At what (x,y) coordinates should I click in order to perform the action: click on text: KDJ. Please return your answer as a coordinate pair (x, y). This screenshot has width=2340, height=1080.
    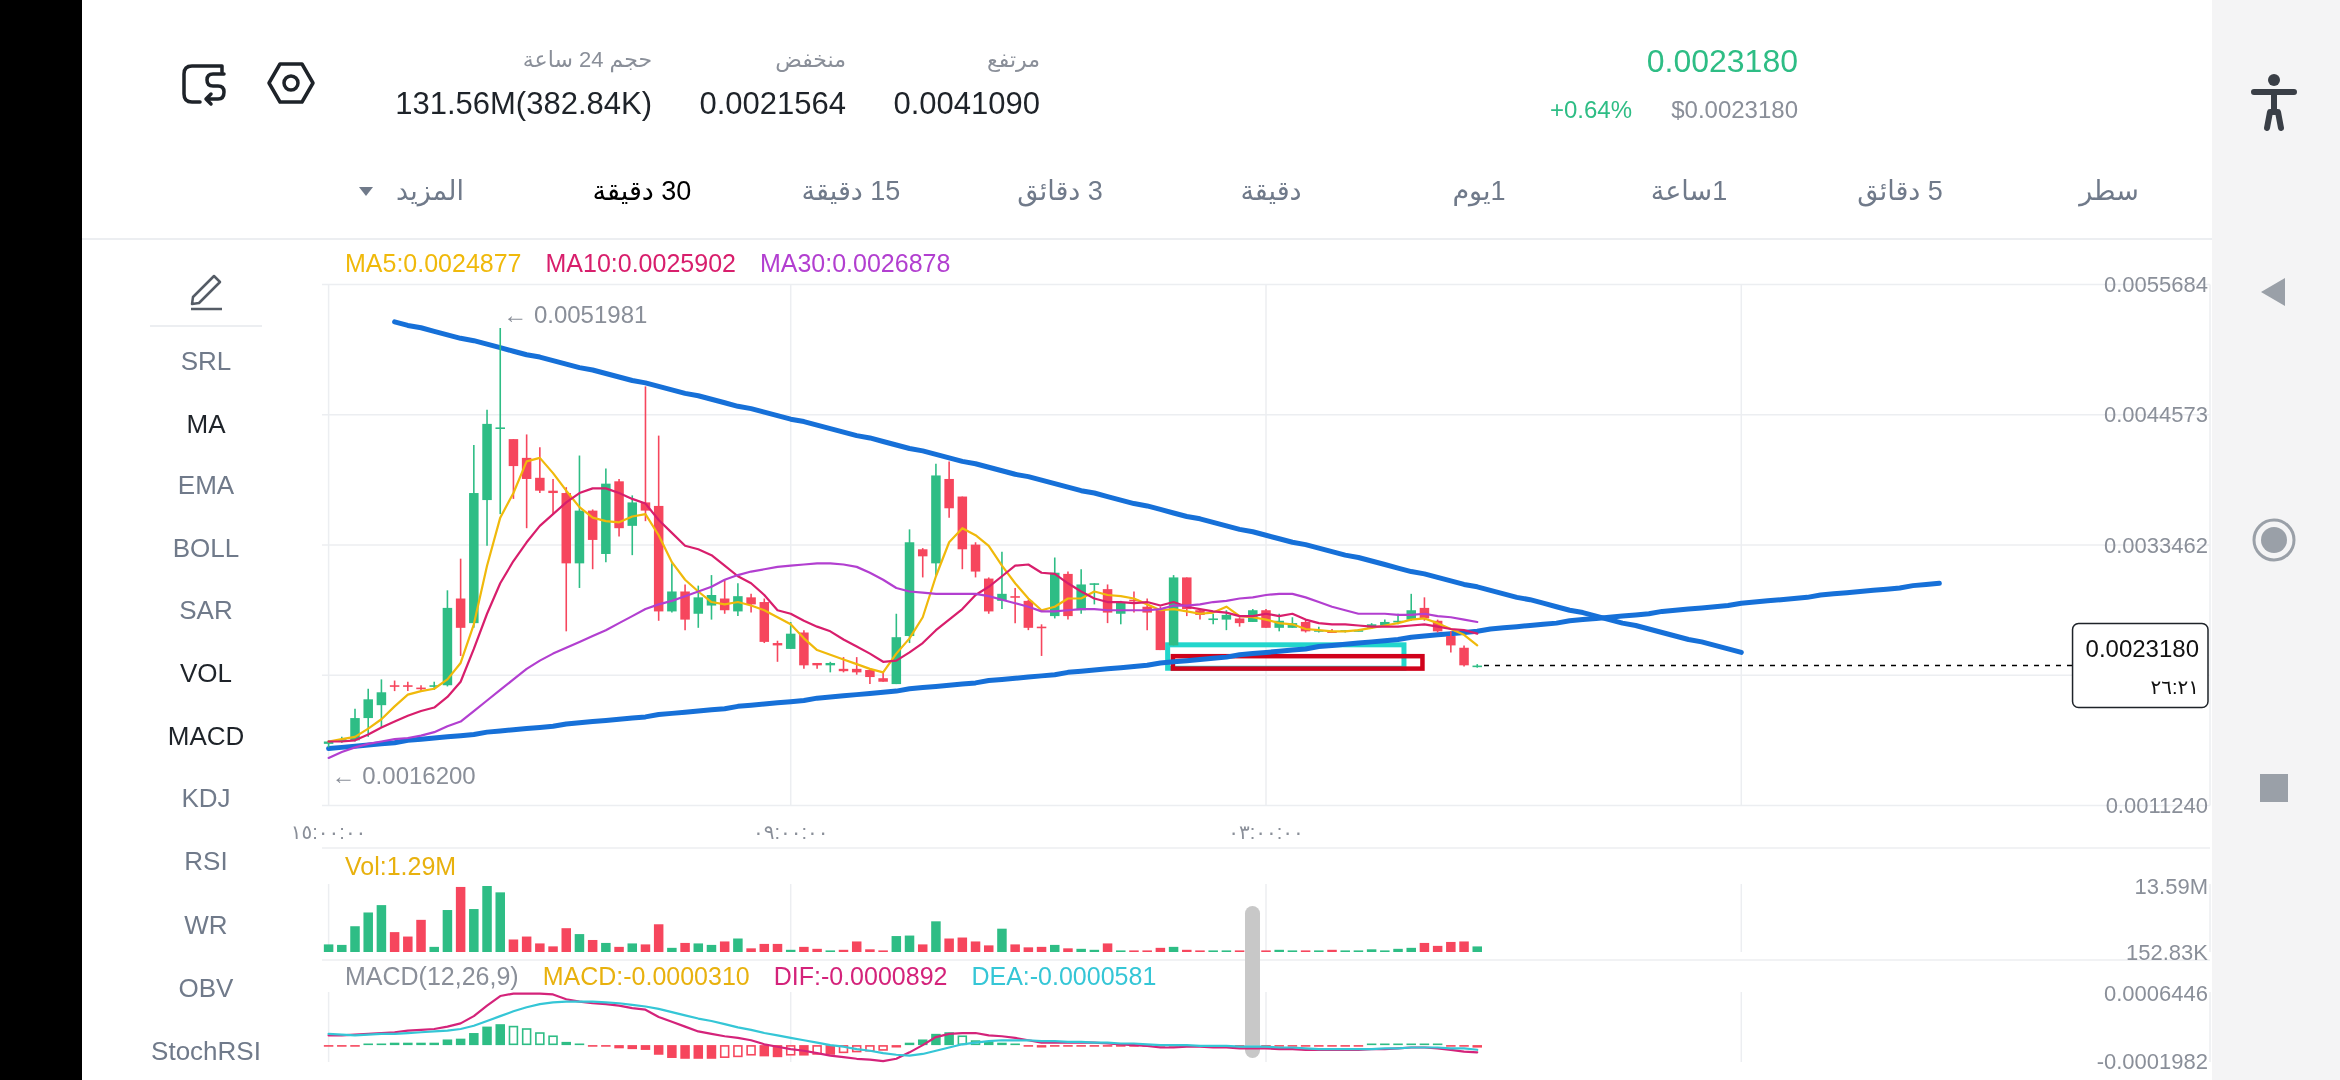
    Looking at the image, I should click on (206, 798).